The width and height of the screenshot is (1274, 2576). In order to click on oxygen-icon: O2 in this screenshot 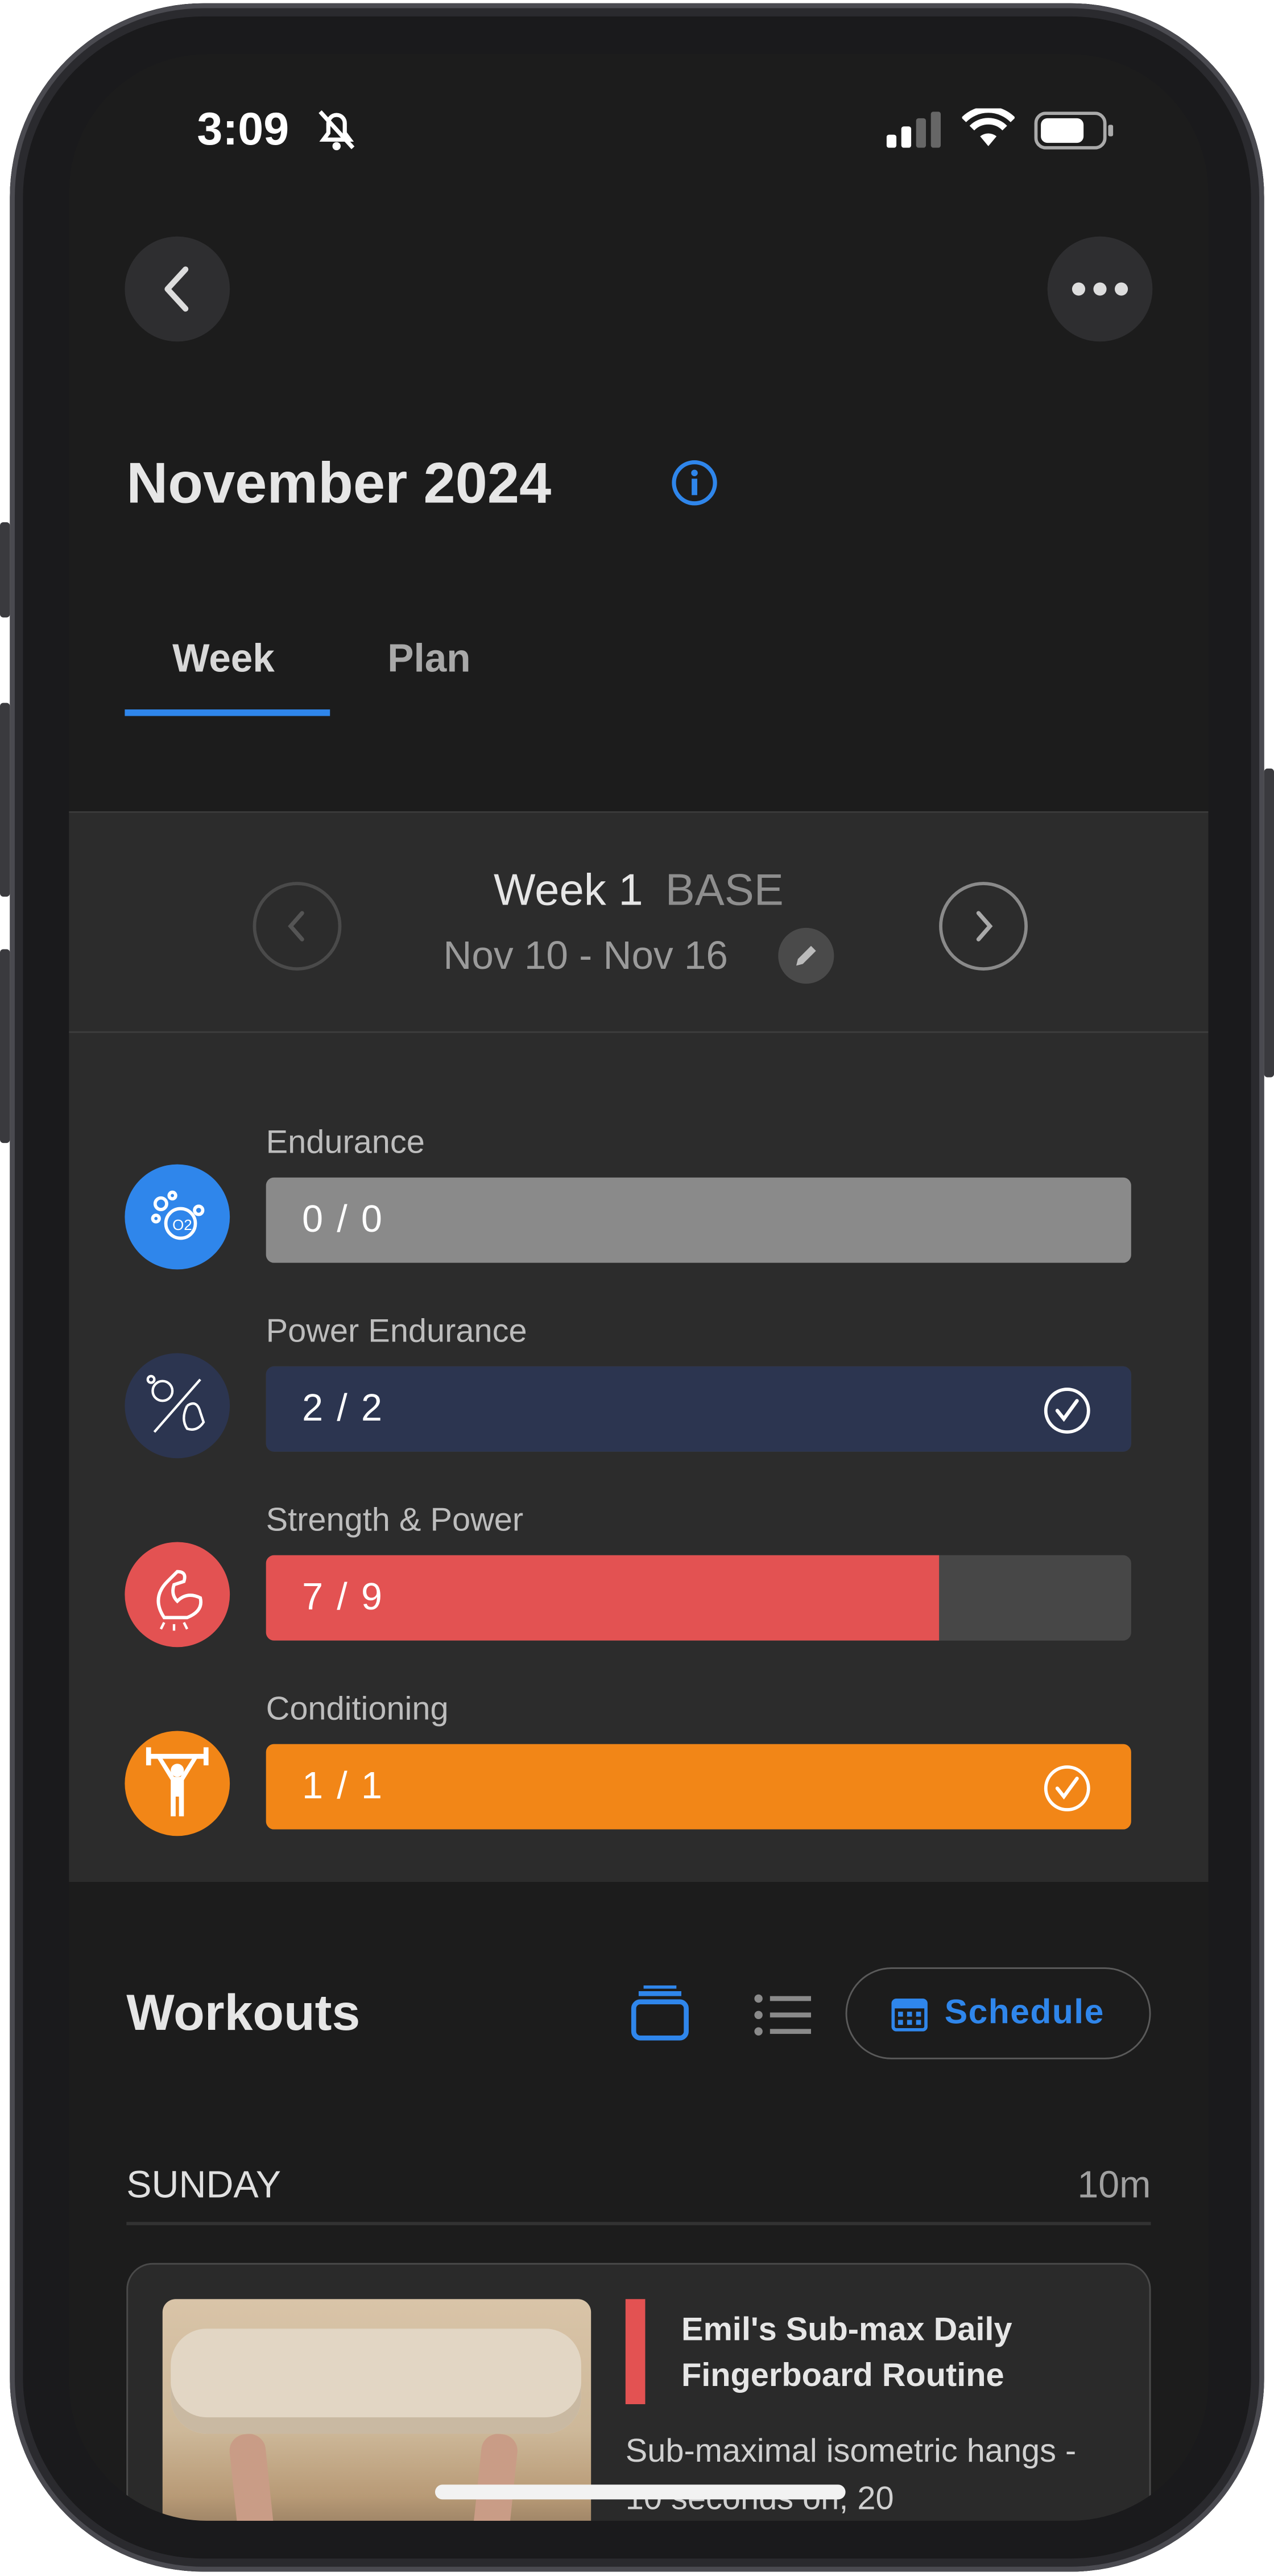, I will do `click(177, 1217)`.